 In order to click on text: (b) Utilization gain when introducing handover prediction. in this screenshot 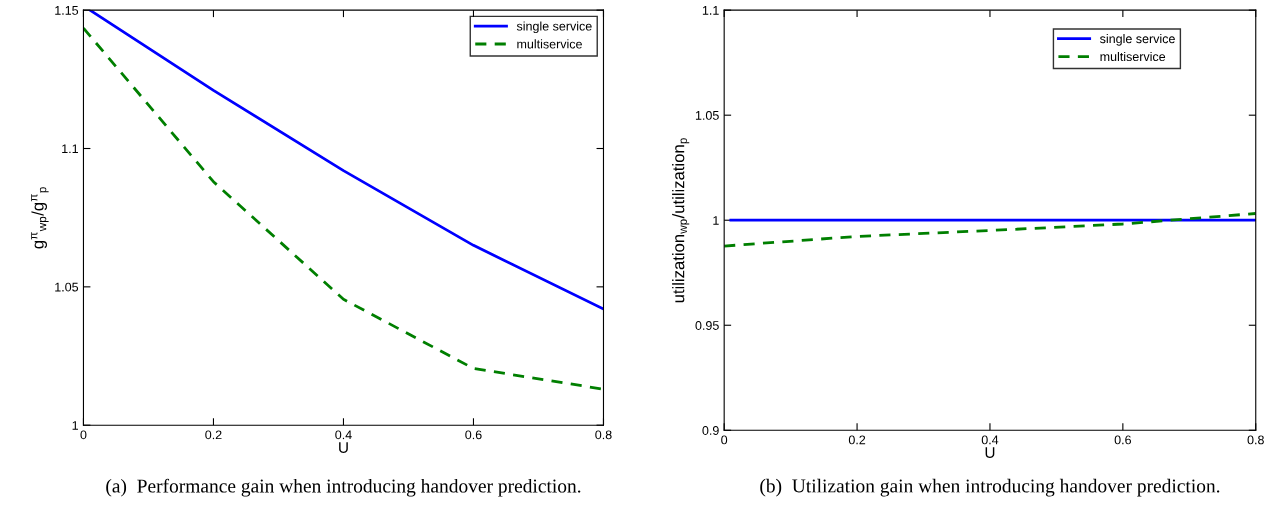, I will do `click(990, 487)`.